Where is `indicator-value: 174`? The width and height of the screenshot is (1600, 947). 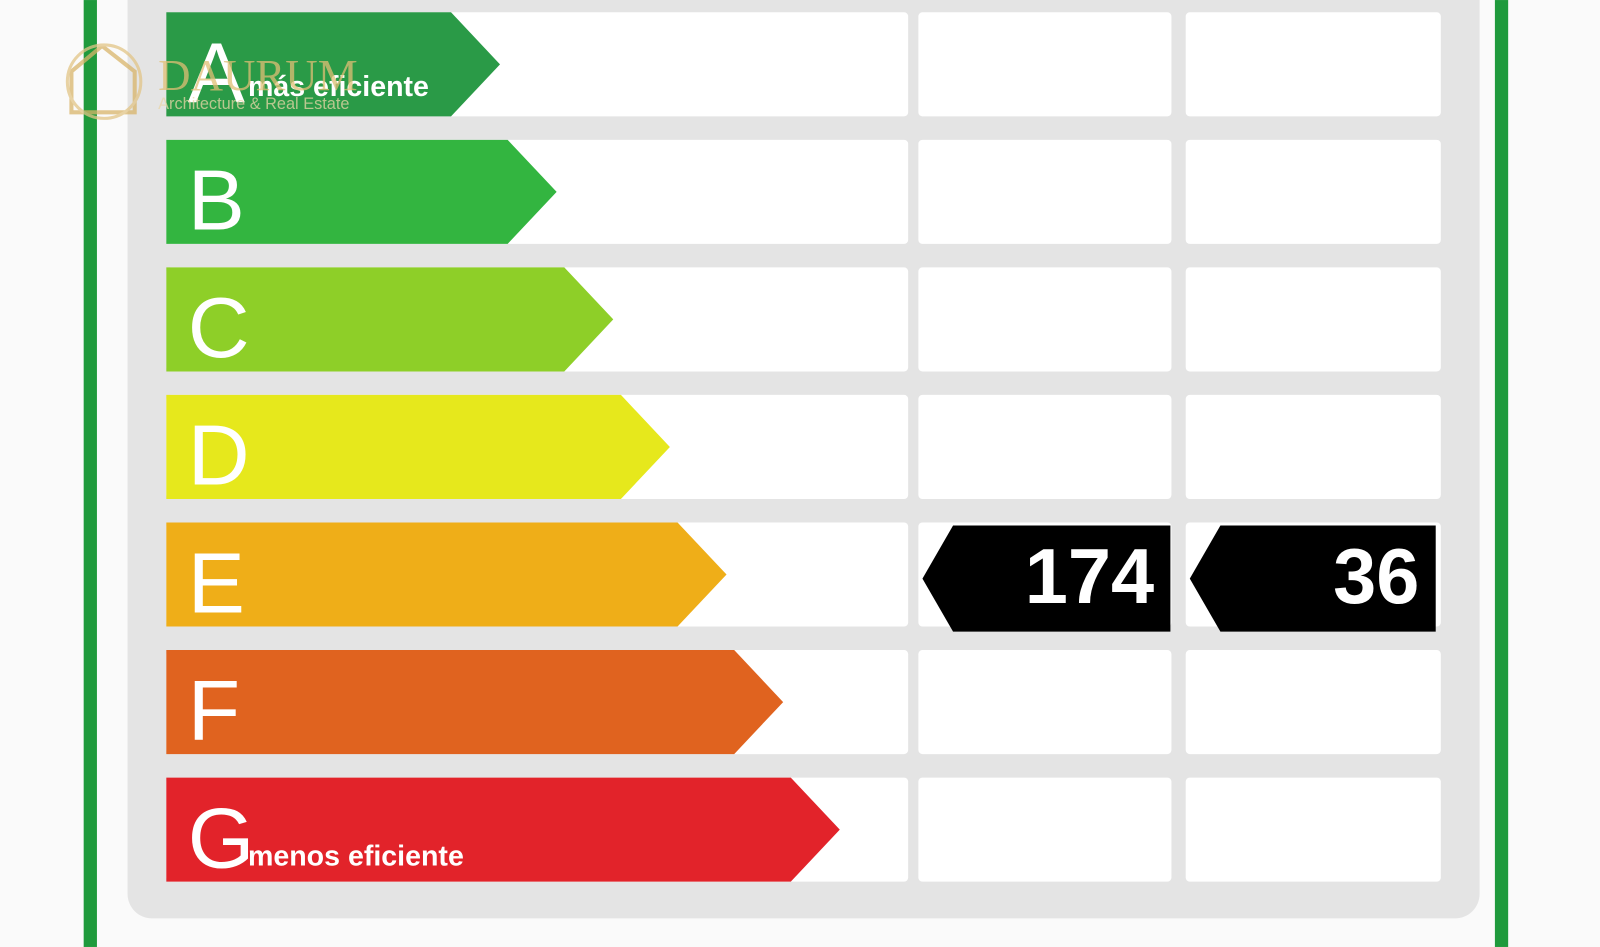 indicator-value: 174 is located at coordinates (1089, 577).